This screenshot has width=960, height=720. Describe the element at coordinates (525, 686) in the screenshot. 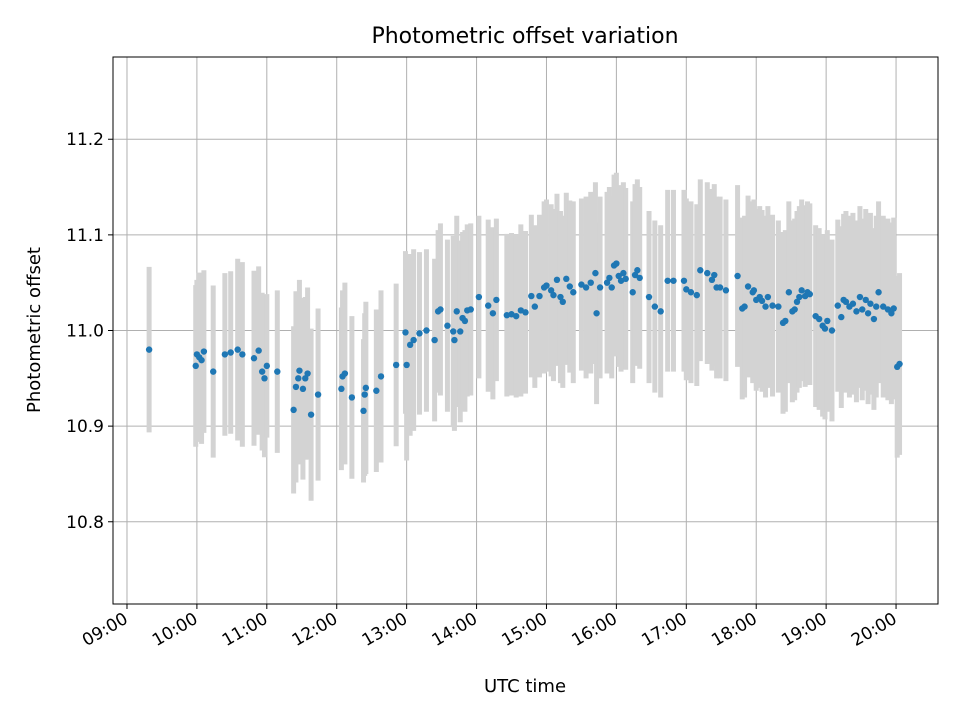

I see `x-axis-label: UTC time` at that location.